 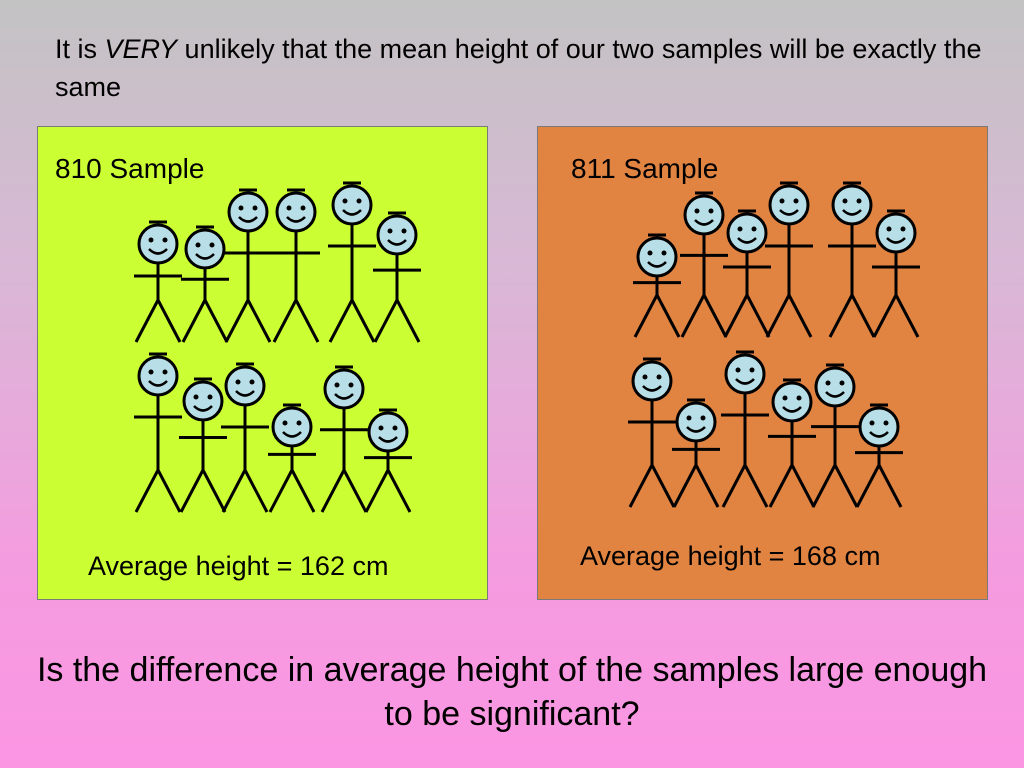 What do you see at coordinates (141, 49) in the screenshot?
I see `intro-emphasis: VERY` at bounding box center [141, 49].